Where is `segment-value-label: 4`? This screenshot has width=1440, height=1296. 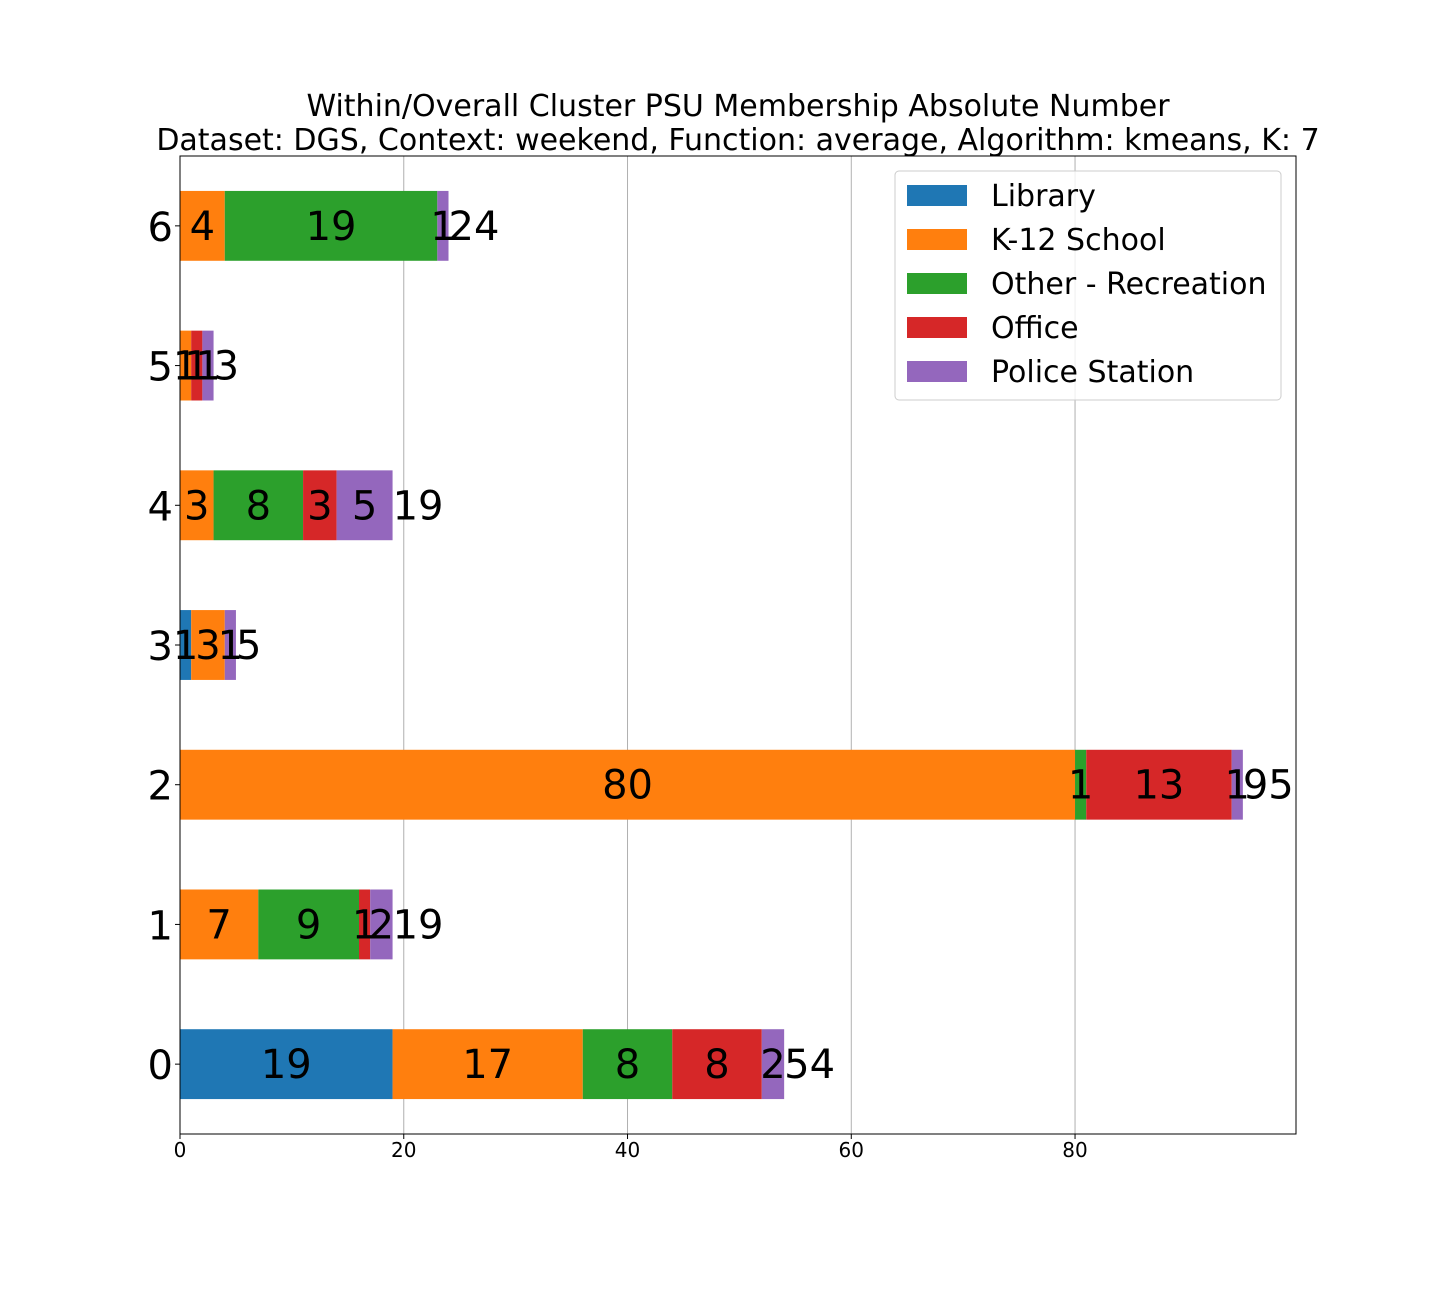
segment-value-label: 4 is located at coordinates (202, 227).